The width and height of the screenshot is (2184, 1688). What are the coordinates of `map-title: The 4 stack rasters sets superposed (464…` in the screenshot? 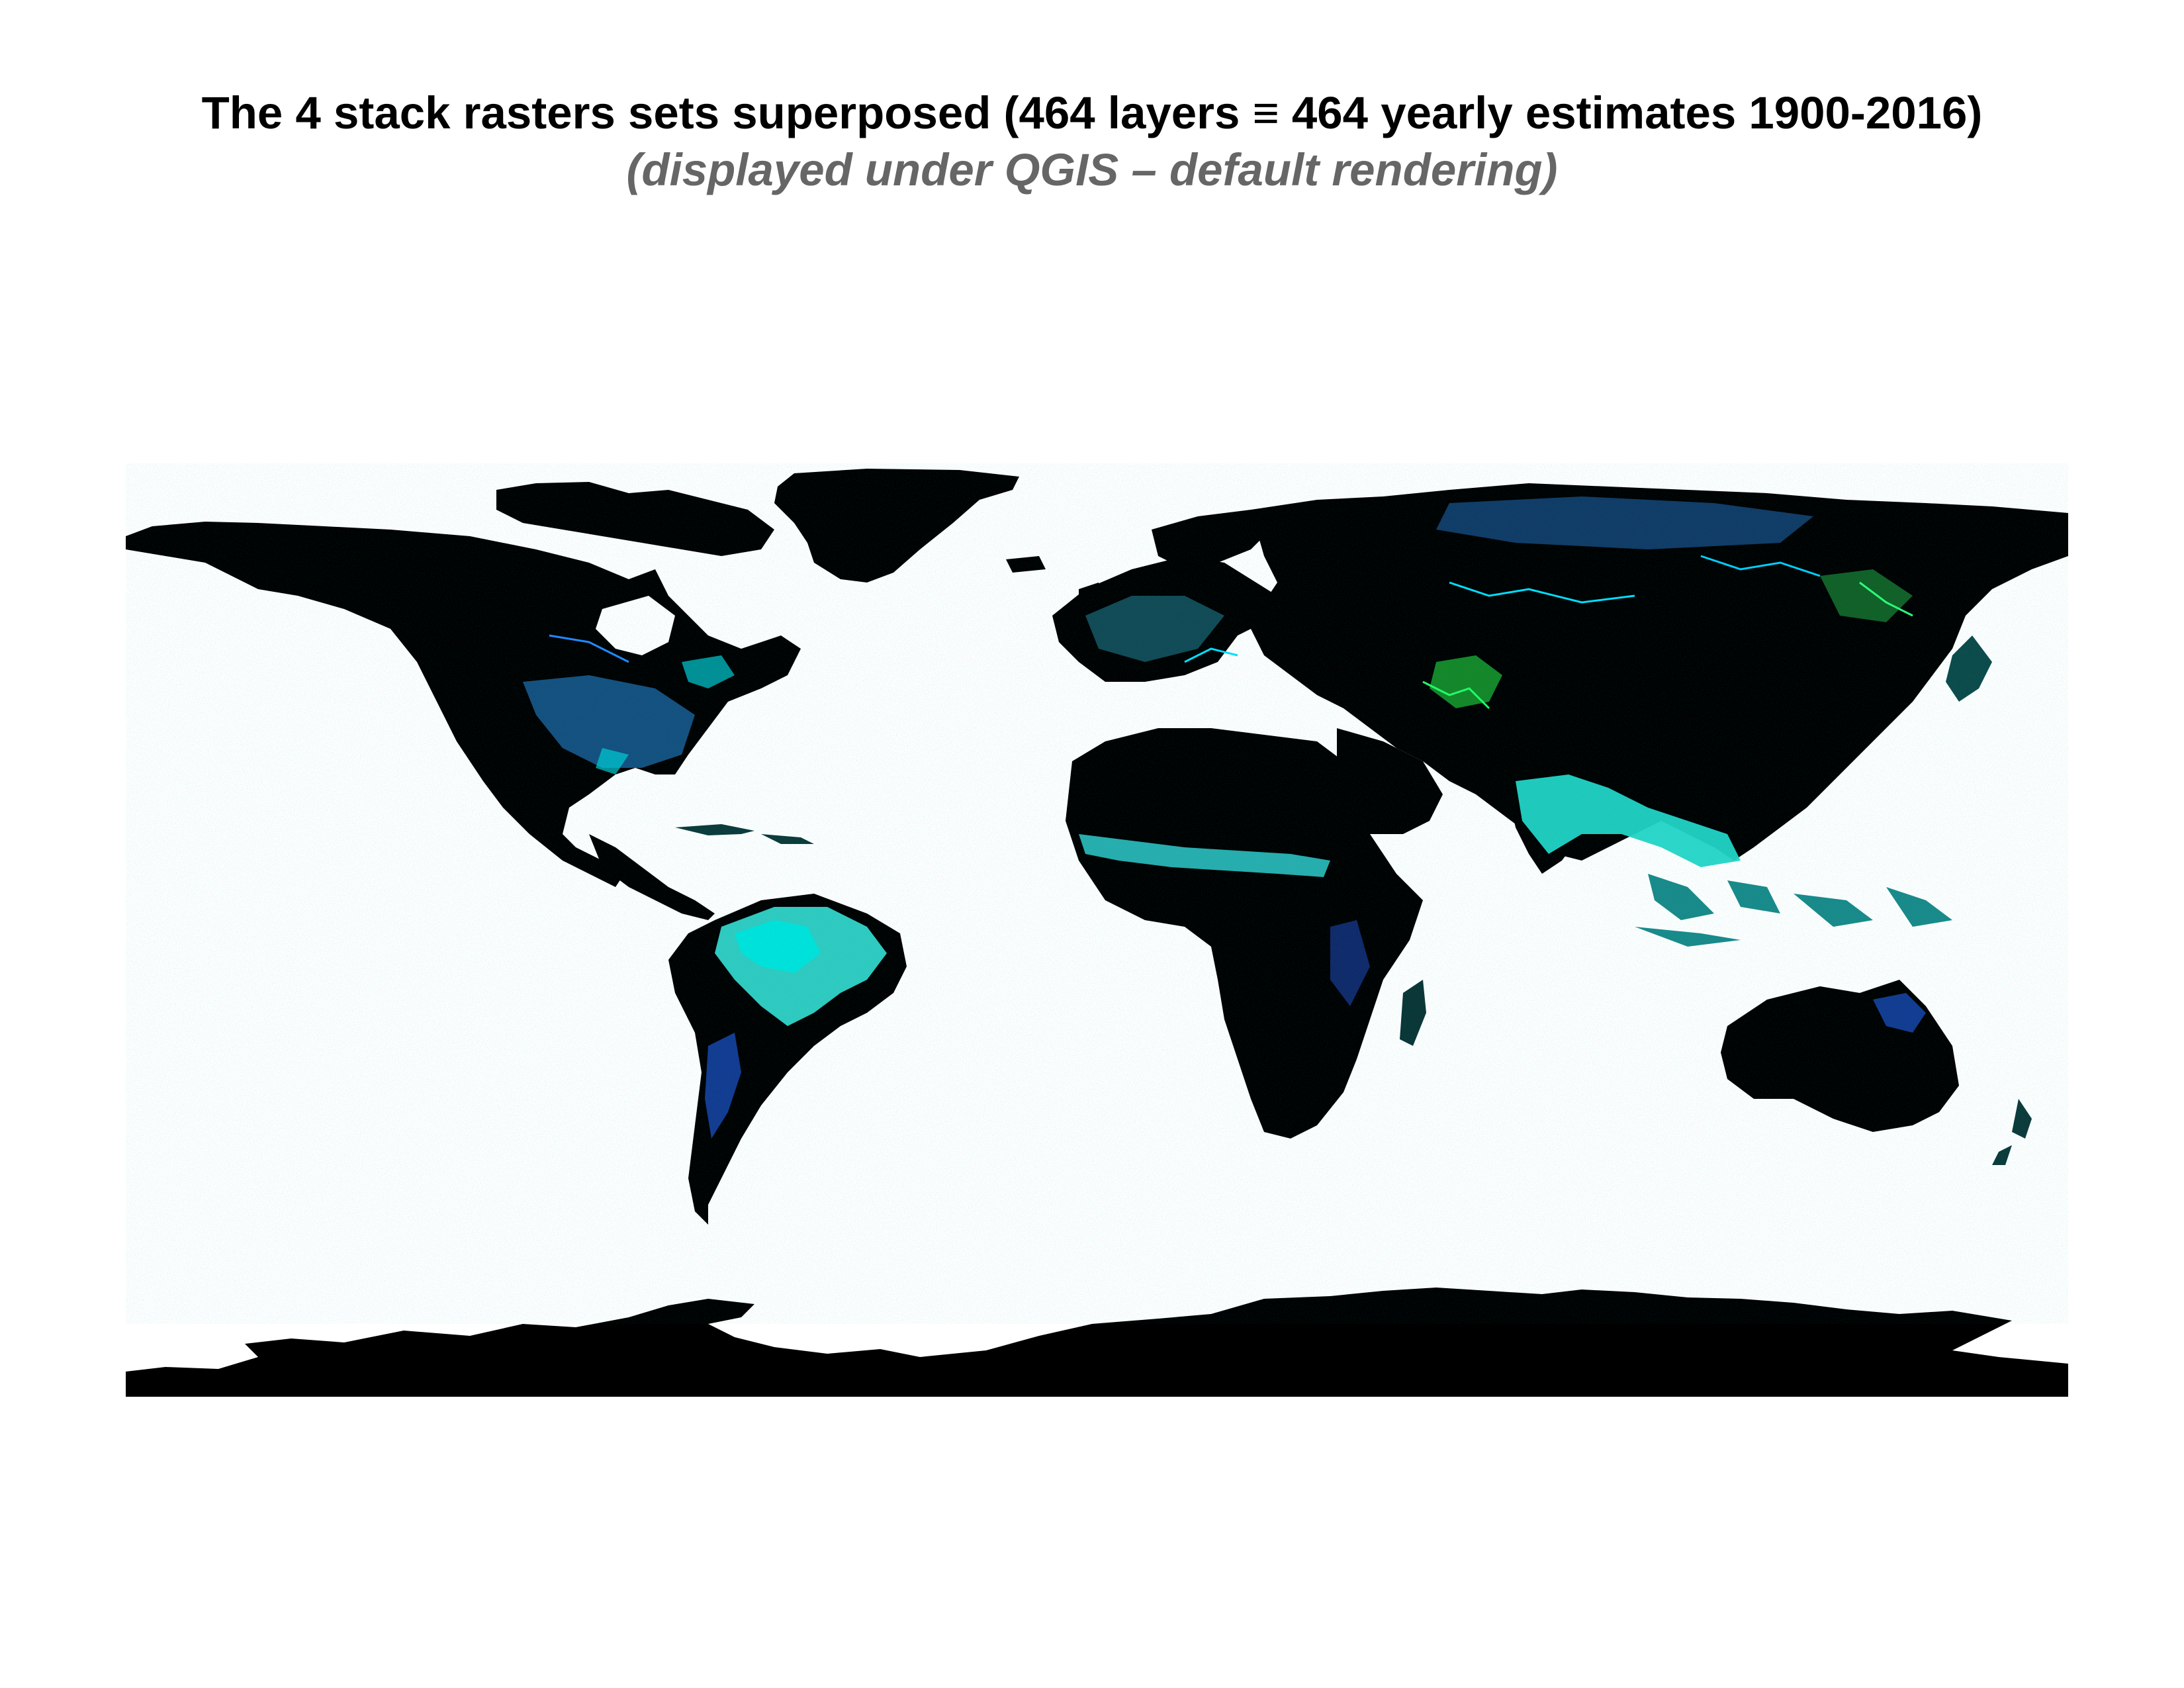 It's located at (1092, 112).